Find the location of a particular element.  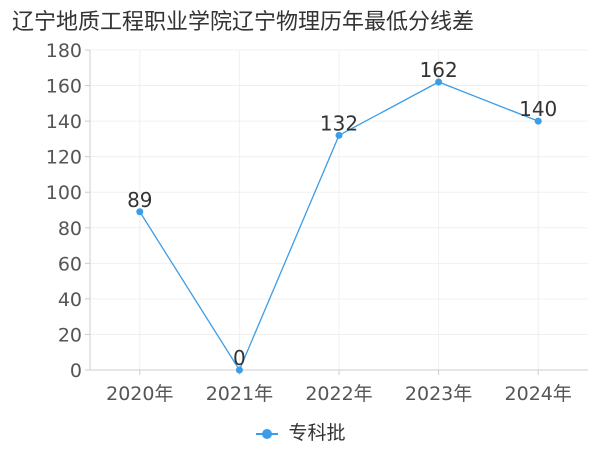

x-axis-ticks: 2020年 2021年 2022年 2023年 2024年 is located at coordinates (339, 387).